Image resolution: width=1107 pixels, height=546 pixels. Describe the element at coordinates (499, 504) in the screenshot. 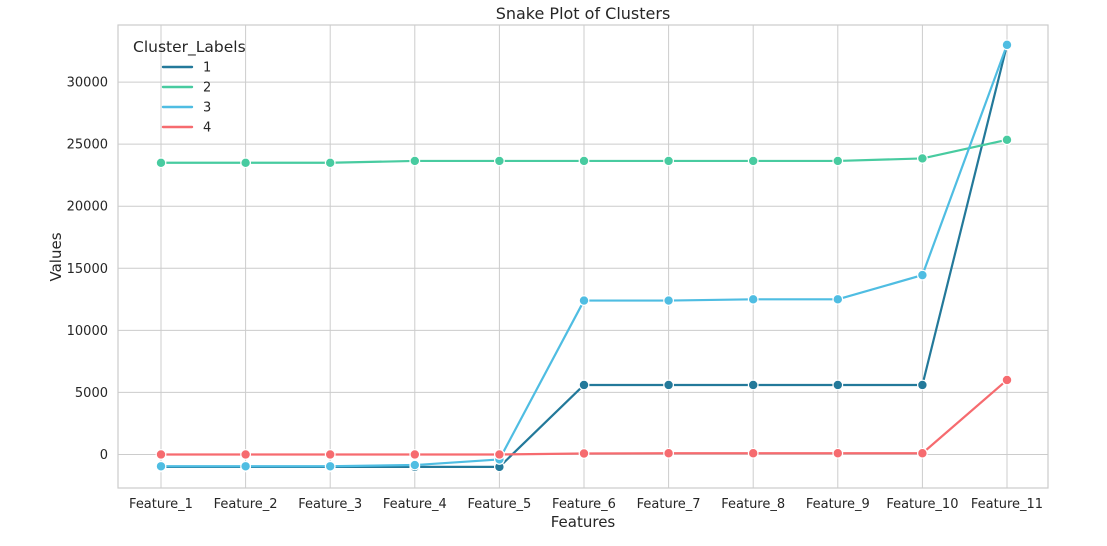

I see `x-tick-label: Feature_5` at that location.